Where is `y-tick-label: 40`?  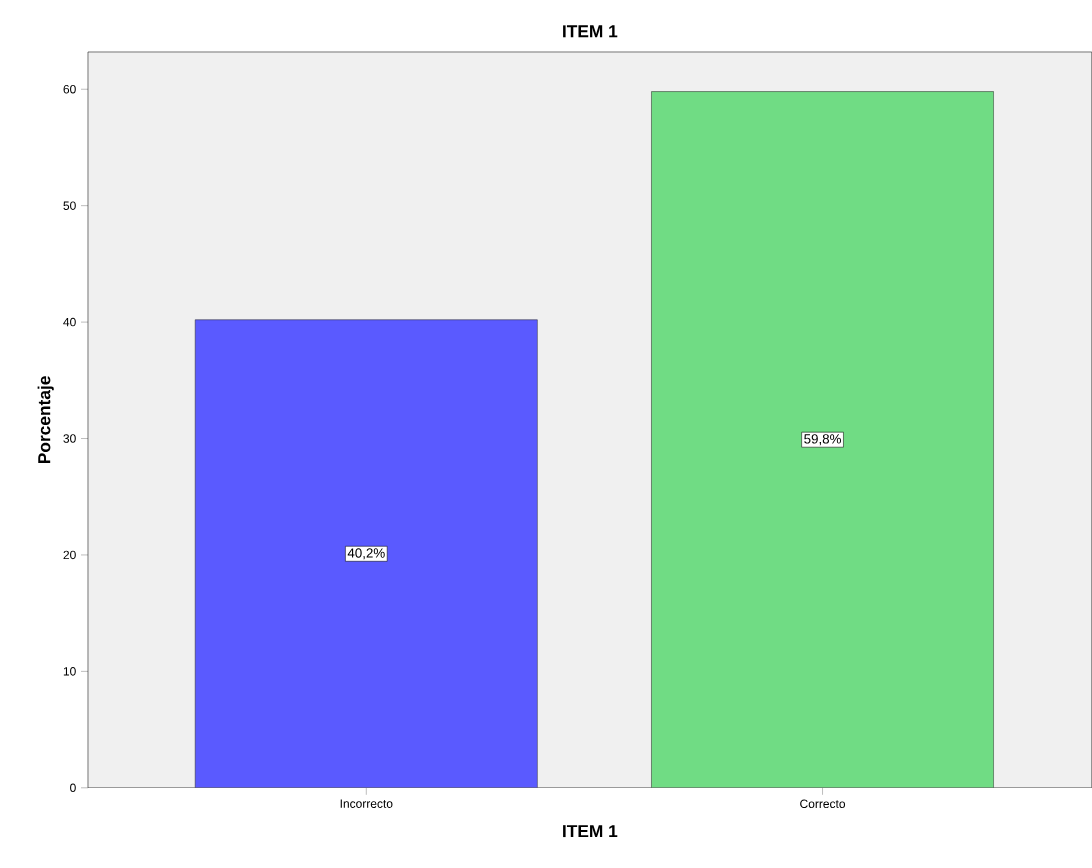
y-tick-label: 40 is located at coordinates (69, 322).